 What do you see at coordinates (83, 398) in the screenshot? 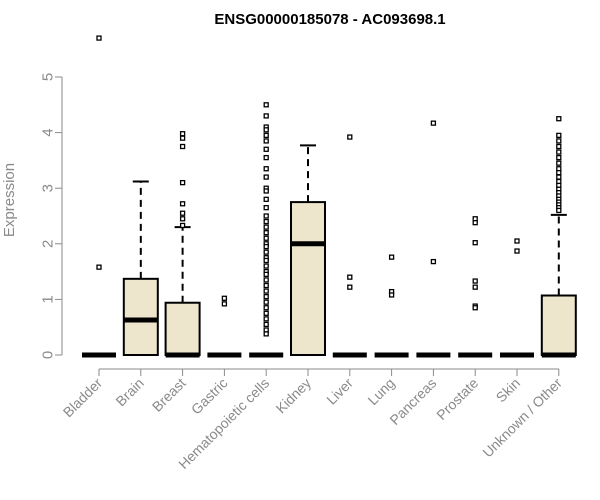
I see `x-tick-label: Bladder` at bounding box center [83, 398].